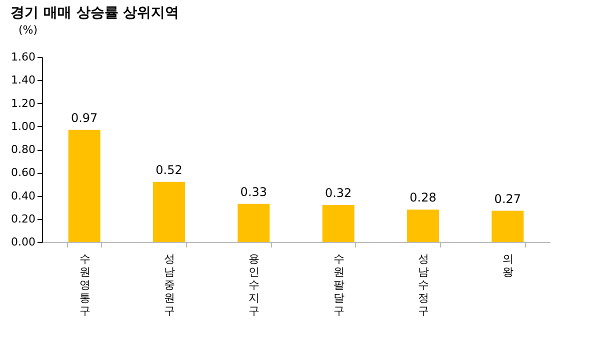 The image size is (613, 347). I want to click on x-tick-label: 수원 팔달구, so click(338, 285).